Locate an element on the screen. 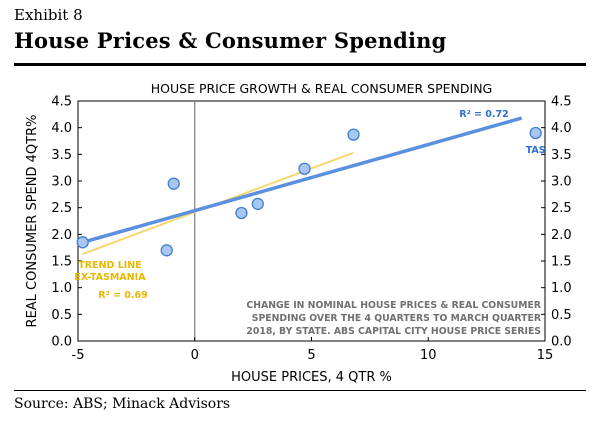 This screenshot has width=599, height=422. y-tick-label-right: 2.0 is located at coordinates (561, 235).